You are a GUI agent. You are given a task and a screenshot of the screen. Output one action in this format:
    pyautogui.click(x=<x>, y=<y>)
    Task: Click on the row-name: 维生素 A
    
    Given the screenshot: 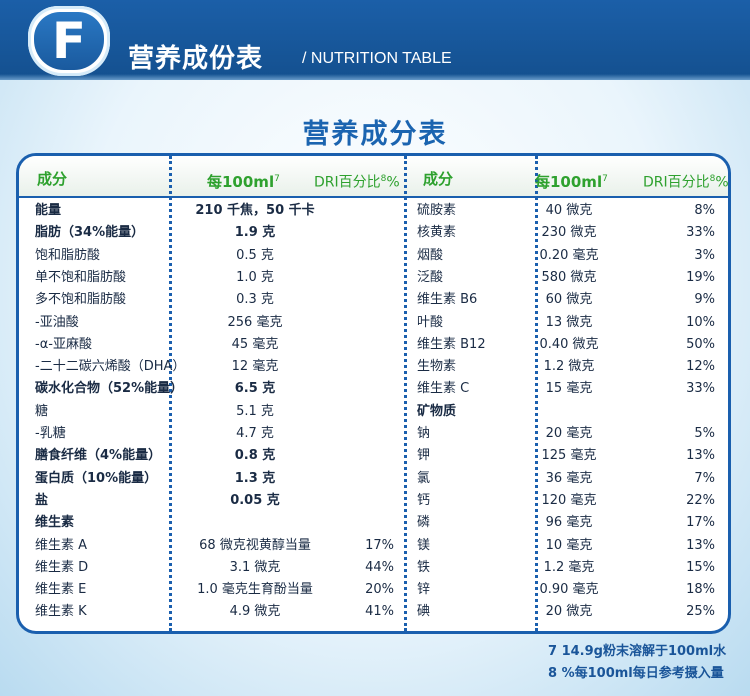 What is the action you would take?
    pyautogui.click(x=61, y=545)
    